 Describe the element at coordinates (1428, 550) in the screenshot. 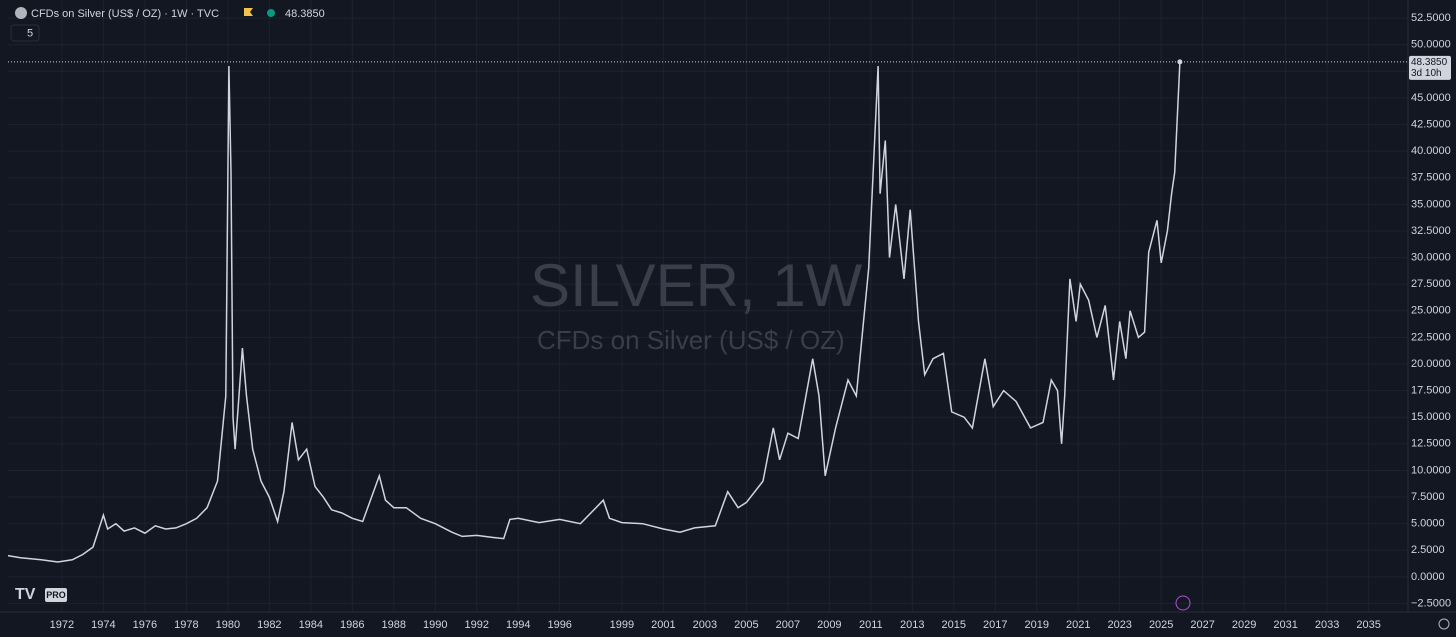

I see `y-tick-label: 2.5000` at that location.